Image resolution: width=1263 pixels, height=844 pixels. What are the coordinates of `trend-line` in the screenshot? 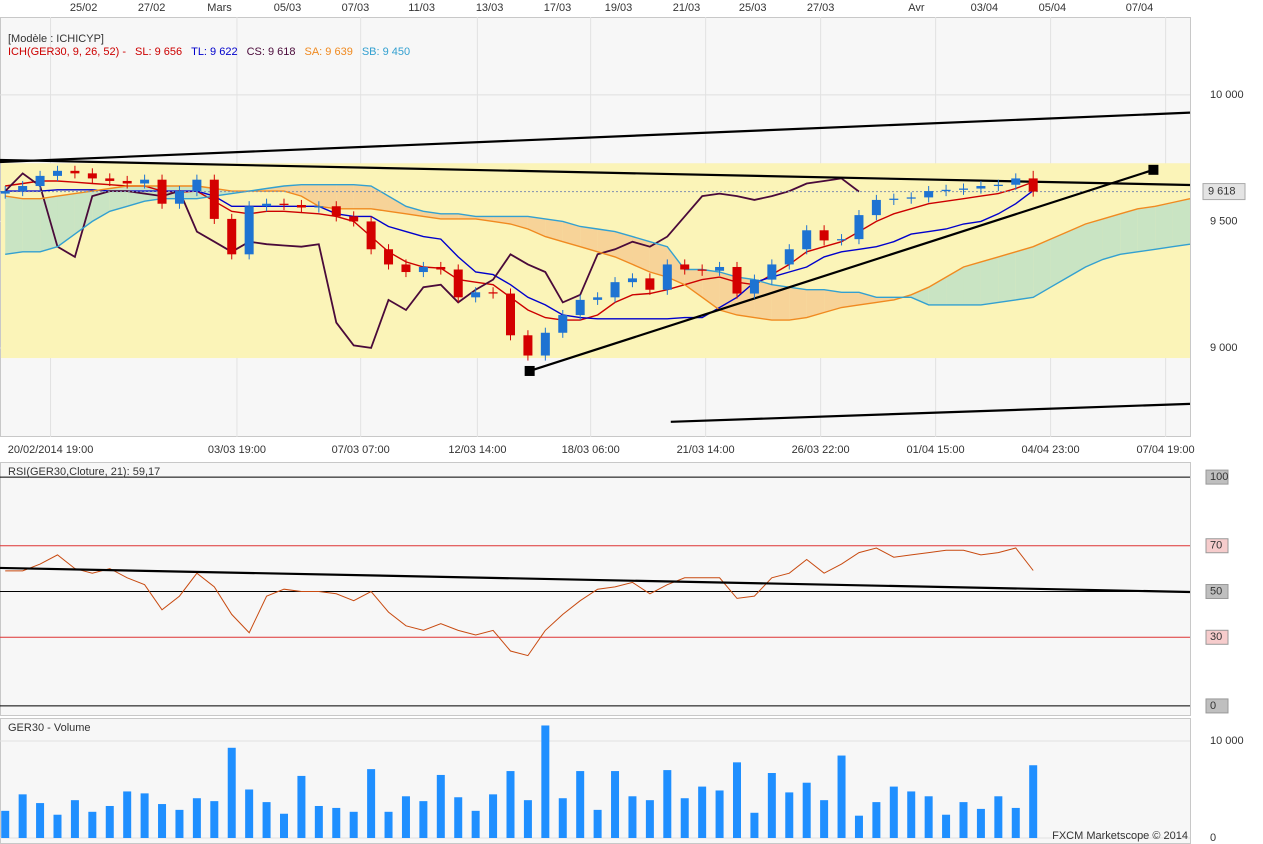 It's located at (595, 137).